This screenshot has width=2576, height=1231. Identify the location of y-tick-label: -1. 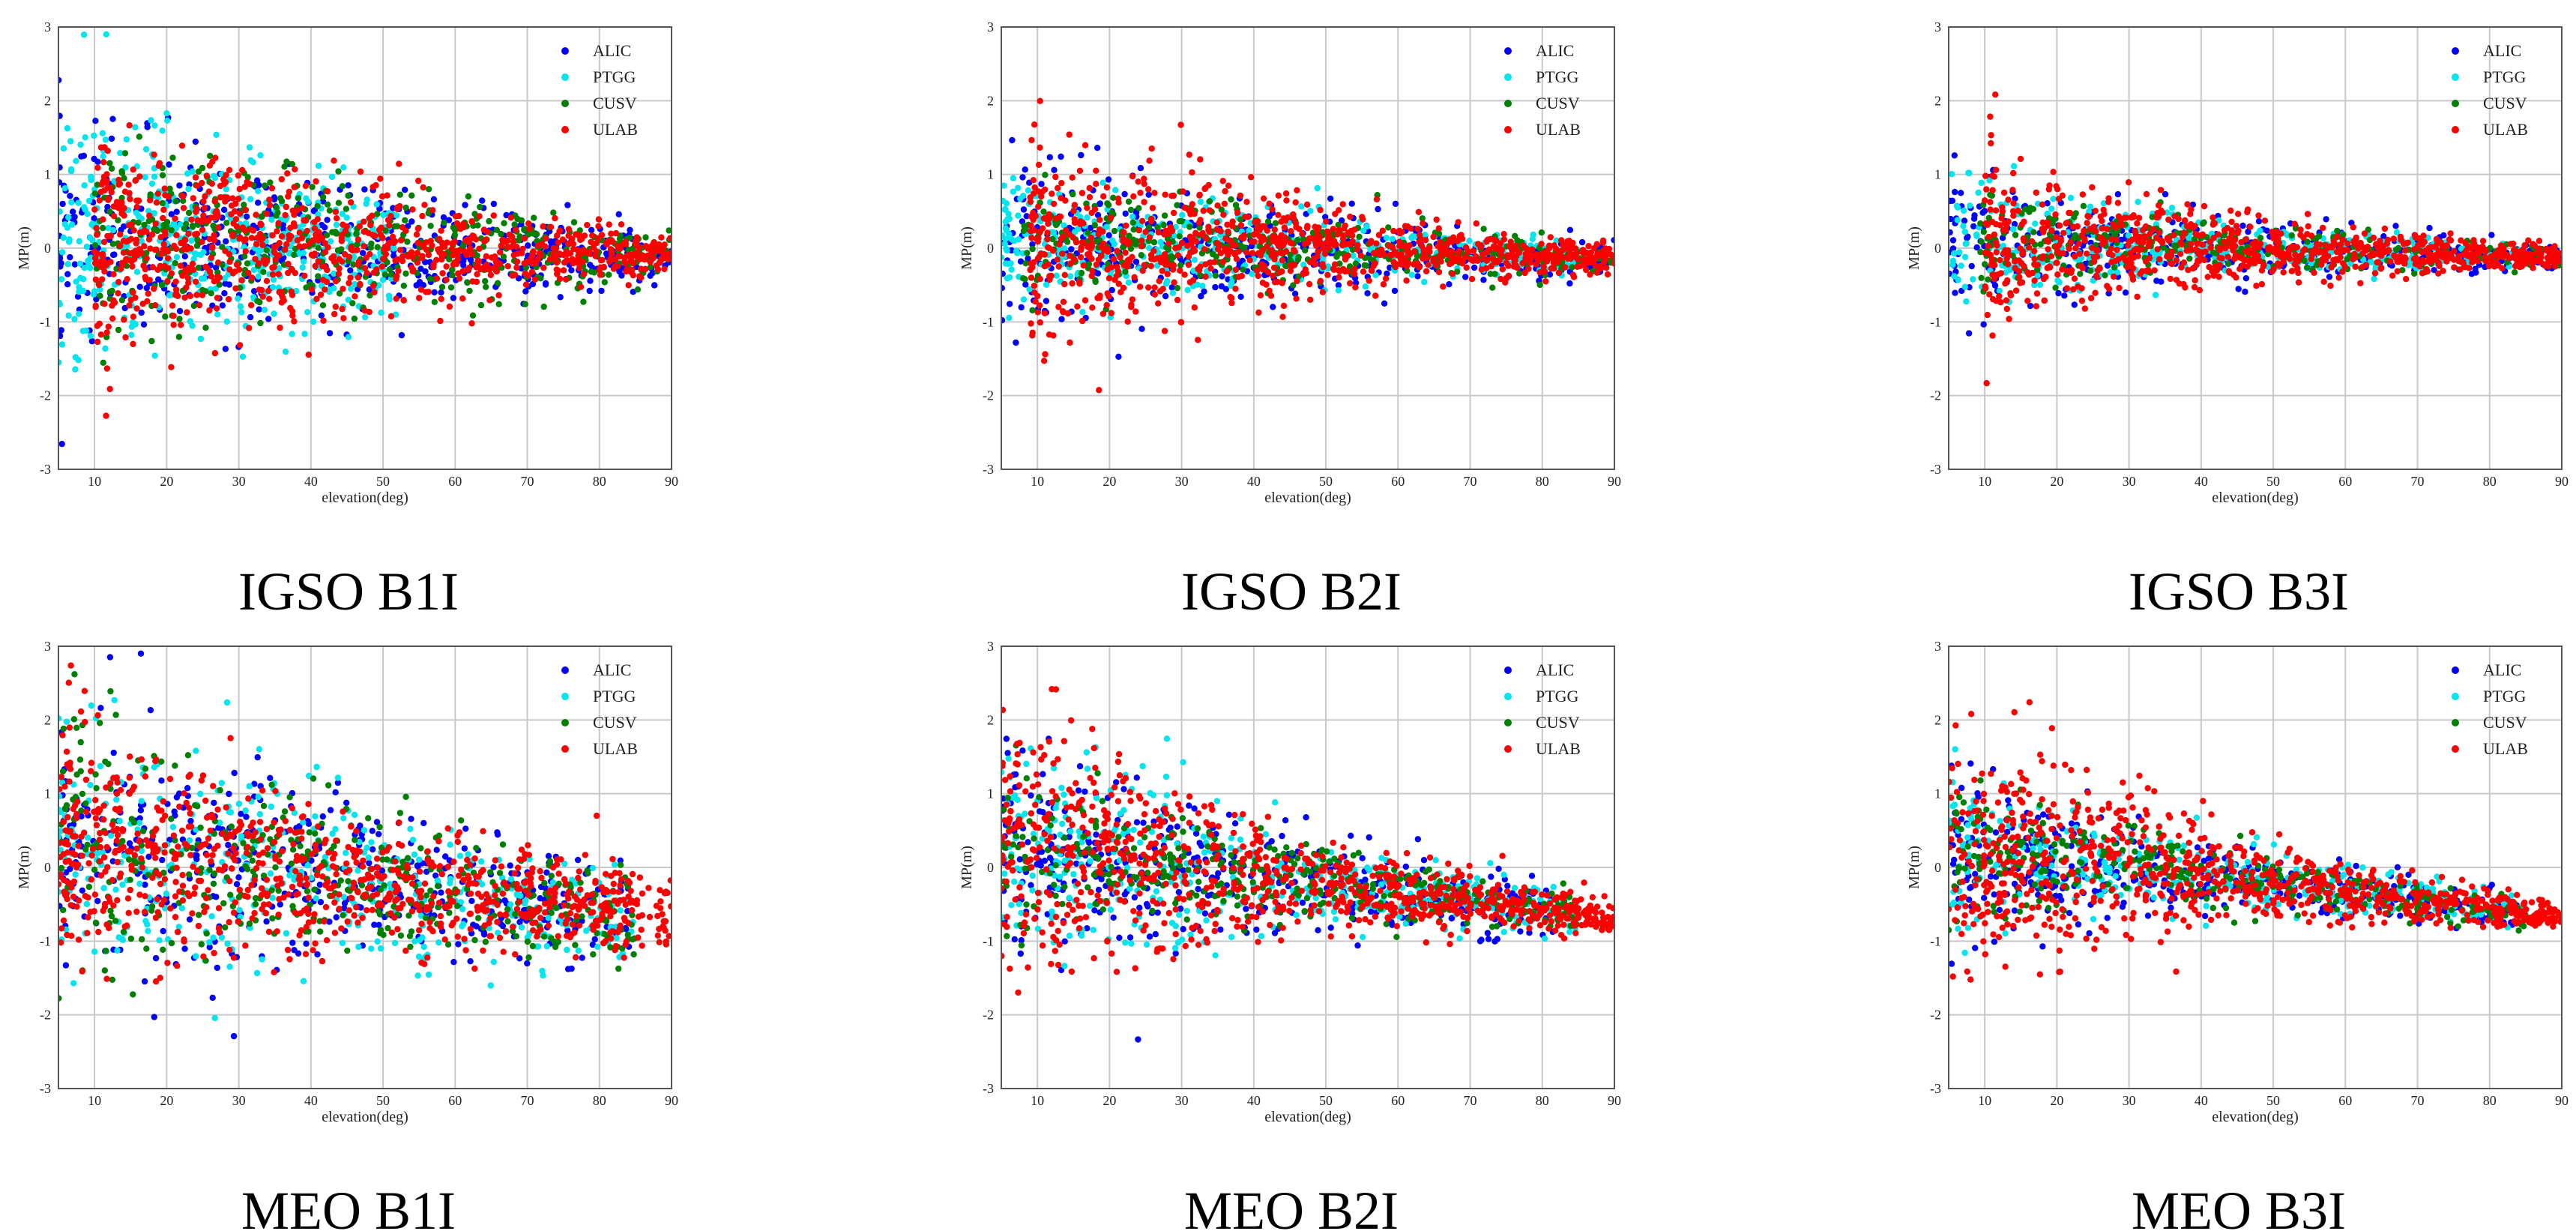
(46, 321).